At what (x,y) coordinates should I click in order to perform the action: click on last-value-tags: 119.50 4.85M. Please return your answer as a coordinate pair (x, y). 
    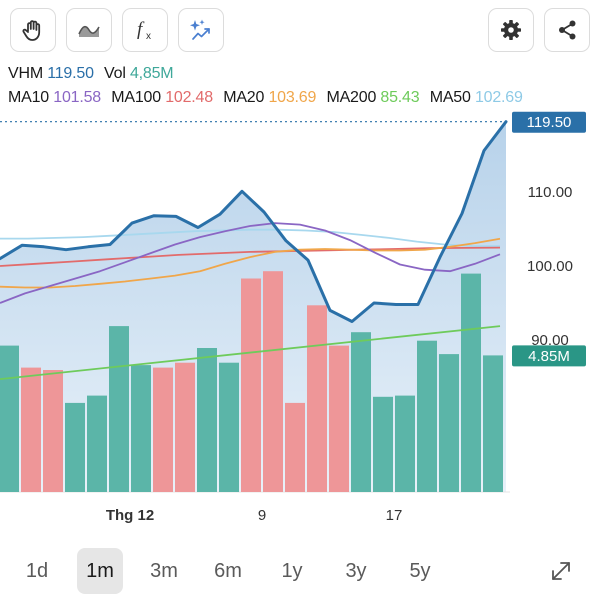
    Looking at the image, I should click on (549, 239).